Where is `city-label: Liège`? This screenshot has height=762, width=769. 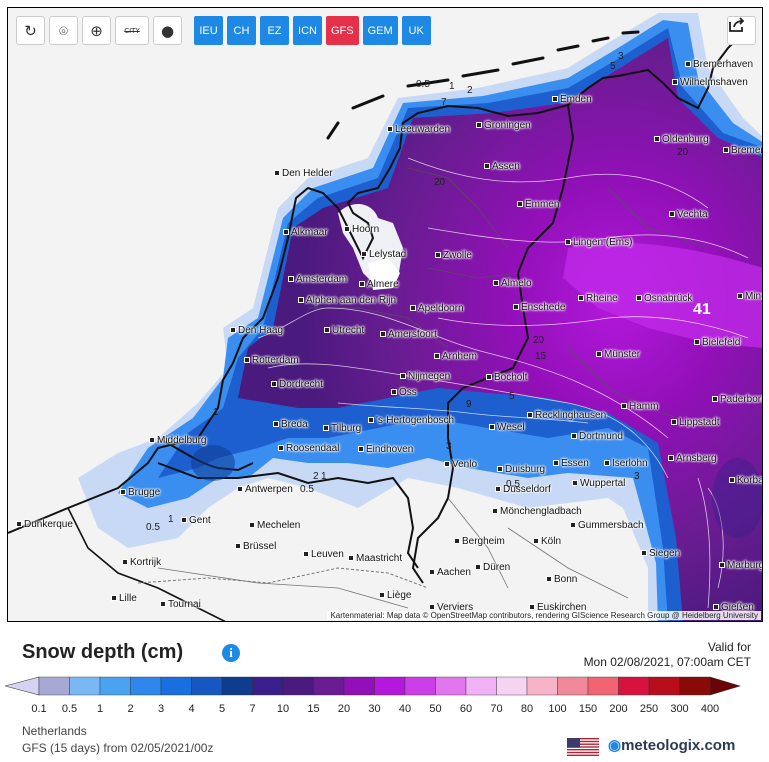 city-label: Liège is located at coordinates (395, 595).